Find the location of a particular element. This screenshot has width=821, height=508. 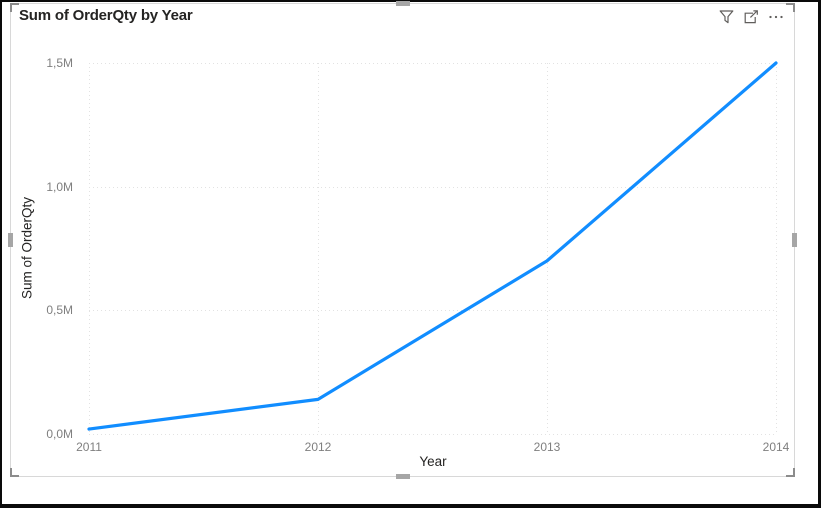

resize-handle-bottom-right is located at coordinates (790, 472).